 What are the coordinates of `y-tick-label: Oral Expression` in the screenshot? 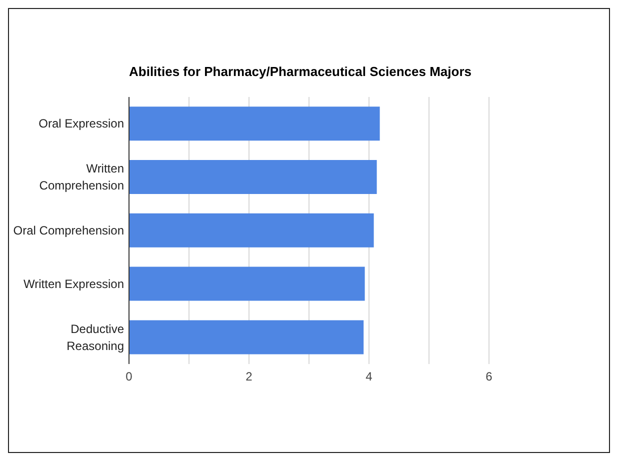 It's located at (81, 123).